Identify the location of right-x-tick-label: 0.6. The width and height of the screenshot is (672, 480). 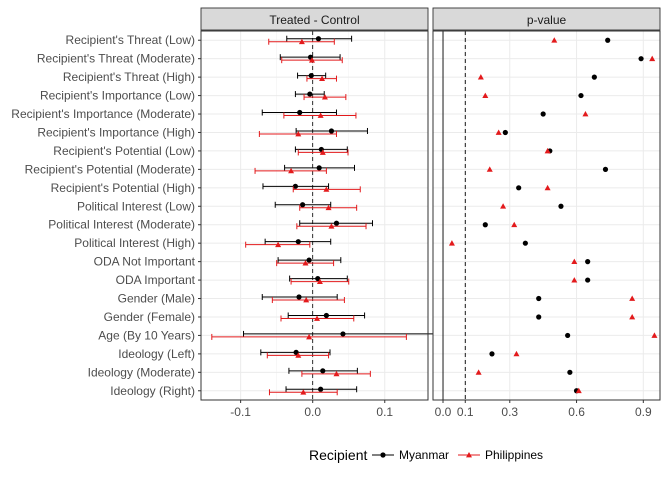
(576, 412).